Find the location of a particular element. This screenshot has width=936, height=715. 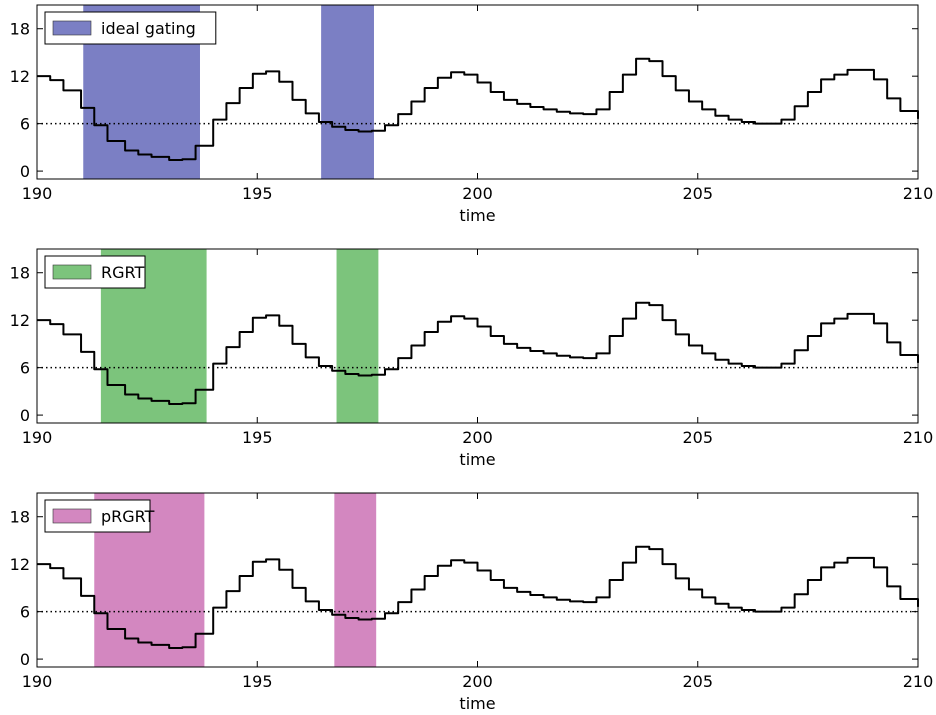

x-tick-label: 210 is located at coordinates (918, 437).